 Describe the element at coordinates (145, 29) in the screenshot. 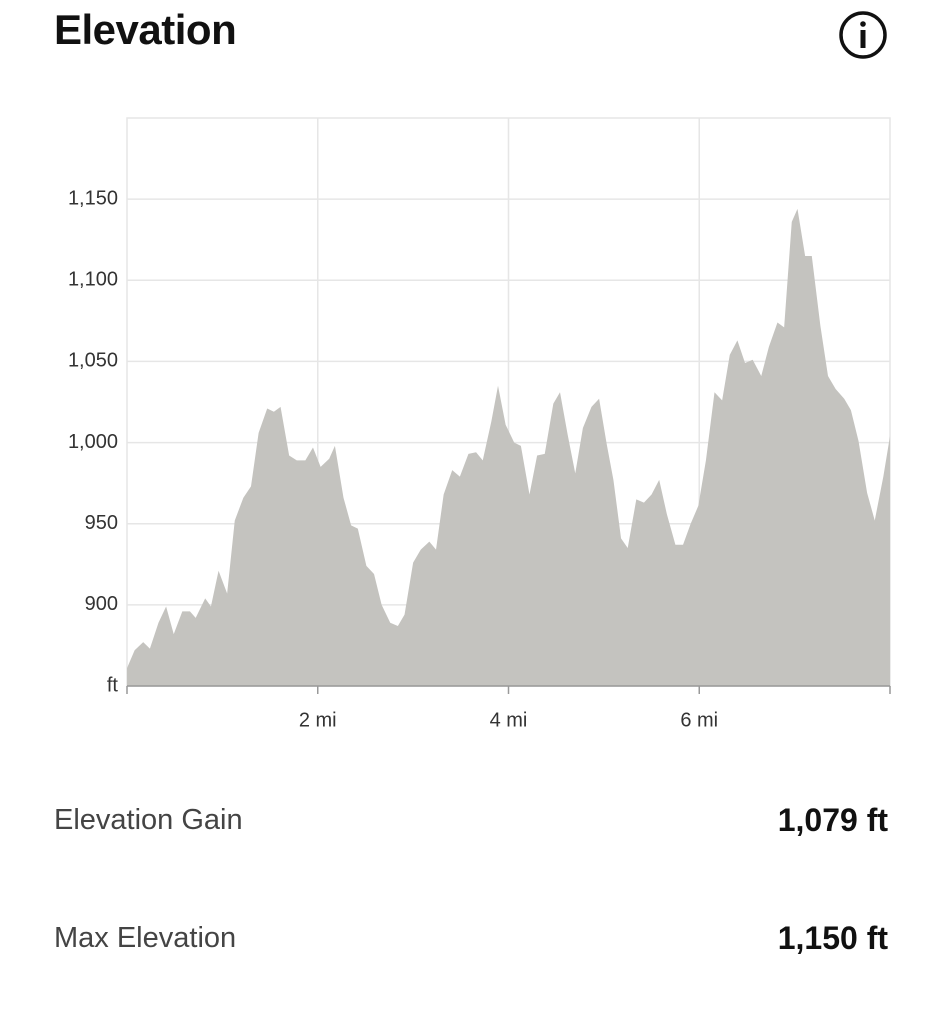

I see `page-title: Elevation` at that location.